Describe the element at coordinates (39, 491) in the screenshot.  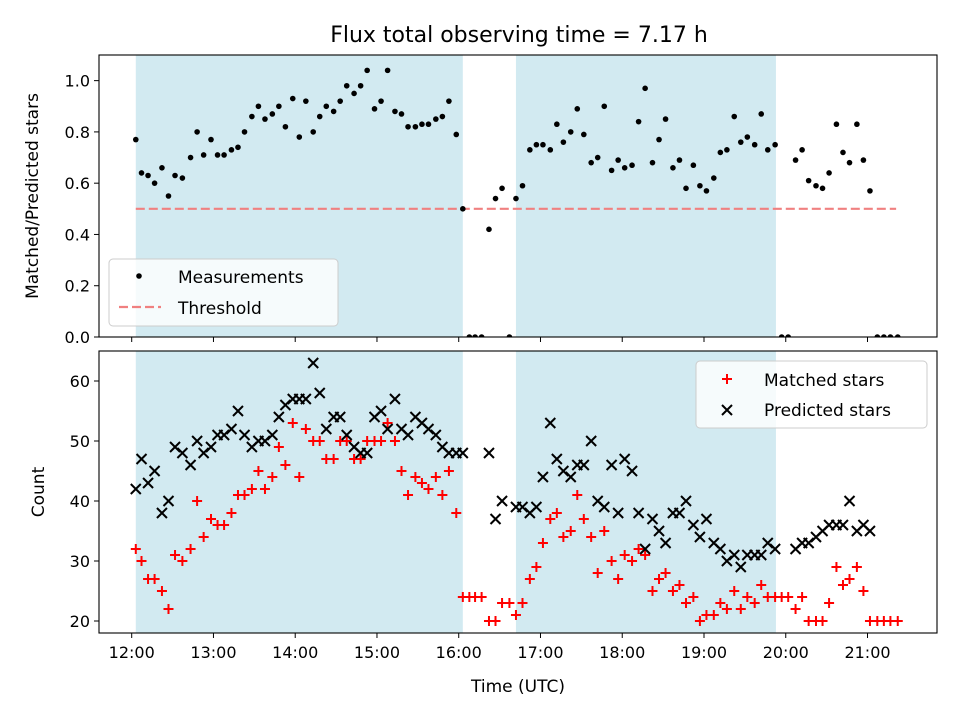
I see `y-axis-label: Count` at that location.